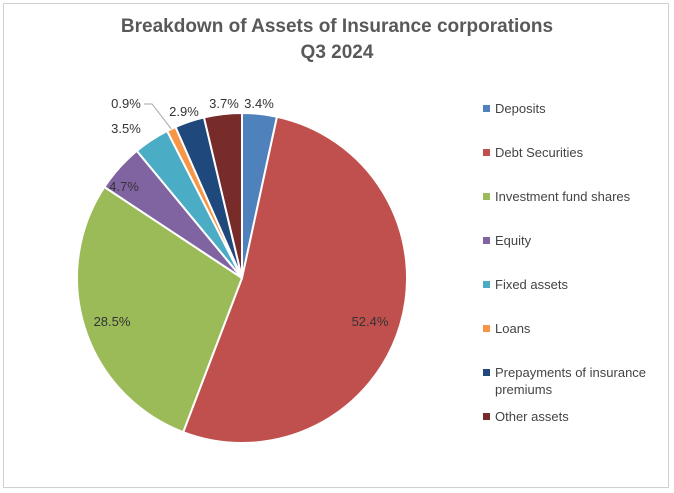 This screenshot has width=674, height=493. What do you see at coordinates (126, 103) in the screenshot?
I see `data-label-loans: 0.9%` at bounding box center [126, 103].